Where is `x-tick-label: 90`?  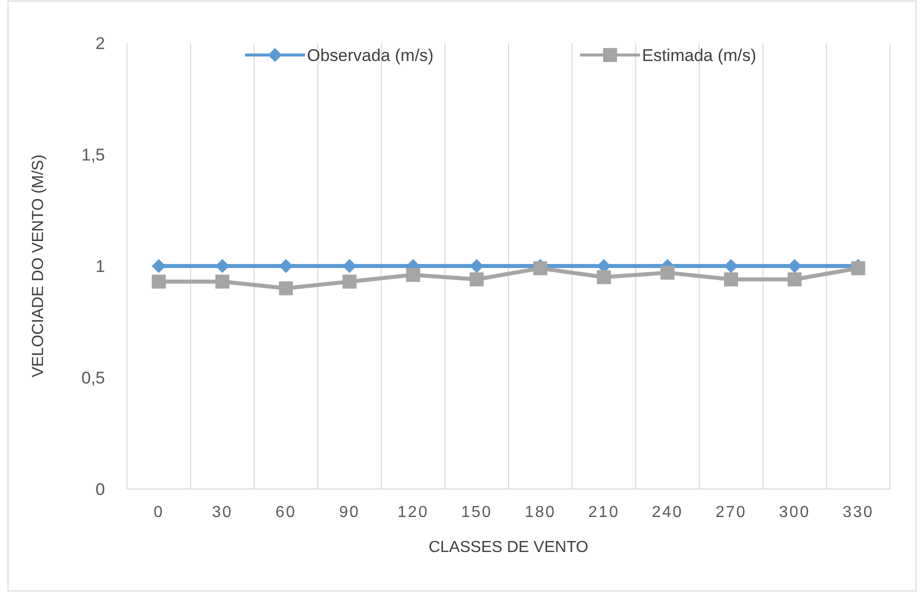 x-tick-label: 90 is located at coordinates (349, 512).